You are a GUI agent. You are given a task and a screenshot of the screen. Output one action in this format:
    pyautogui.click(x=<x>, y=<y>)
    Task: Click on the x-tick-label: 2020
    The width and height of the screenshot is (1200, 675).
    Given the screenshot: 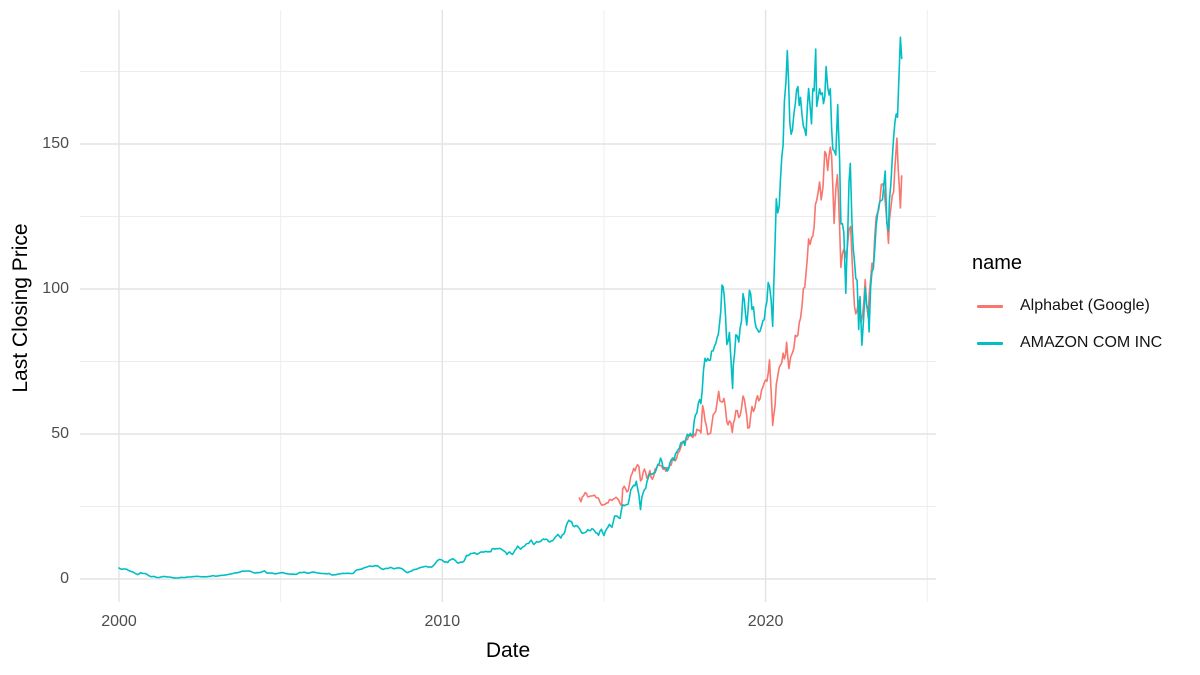 What is the action you would take?
    pyautogui.click(x=765, y=621)
    